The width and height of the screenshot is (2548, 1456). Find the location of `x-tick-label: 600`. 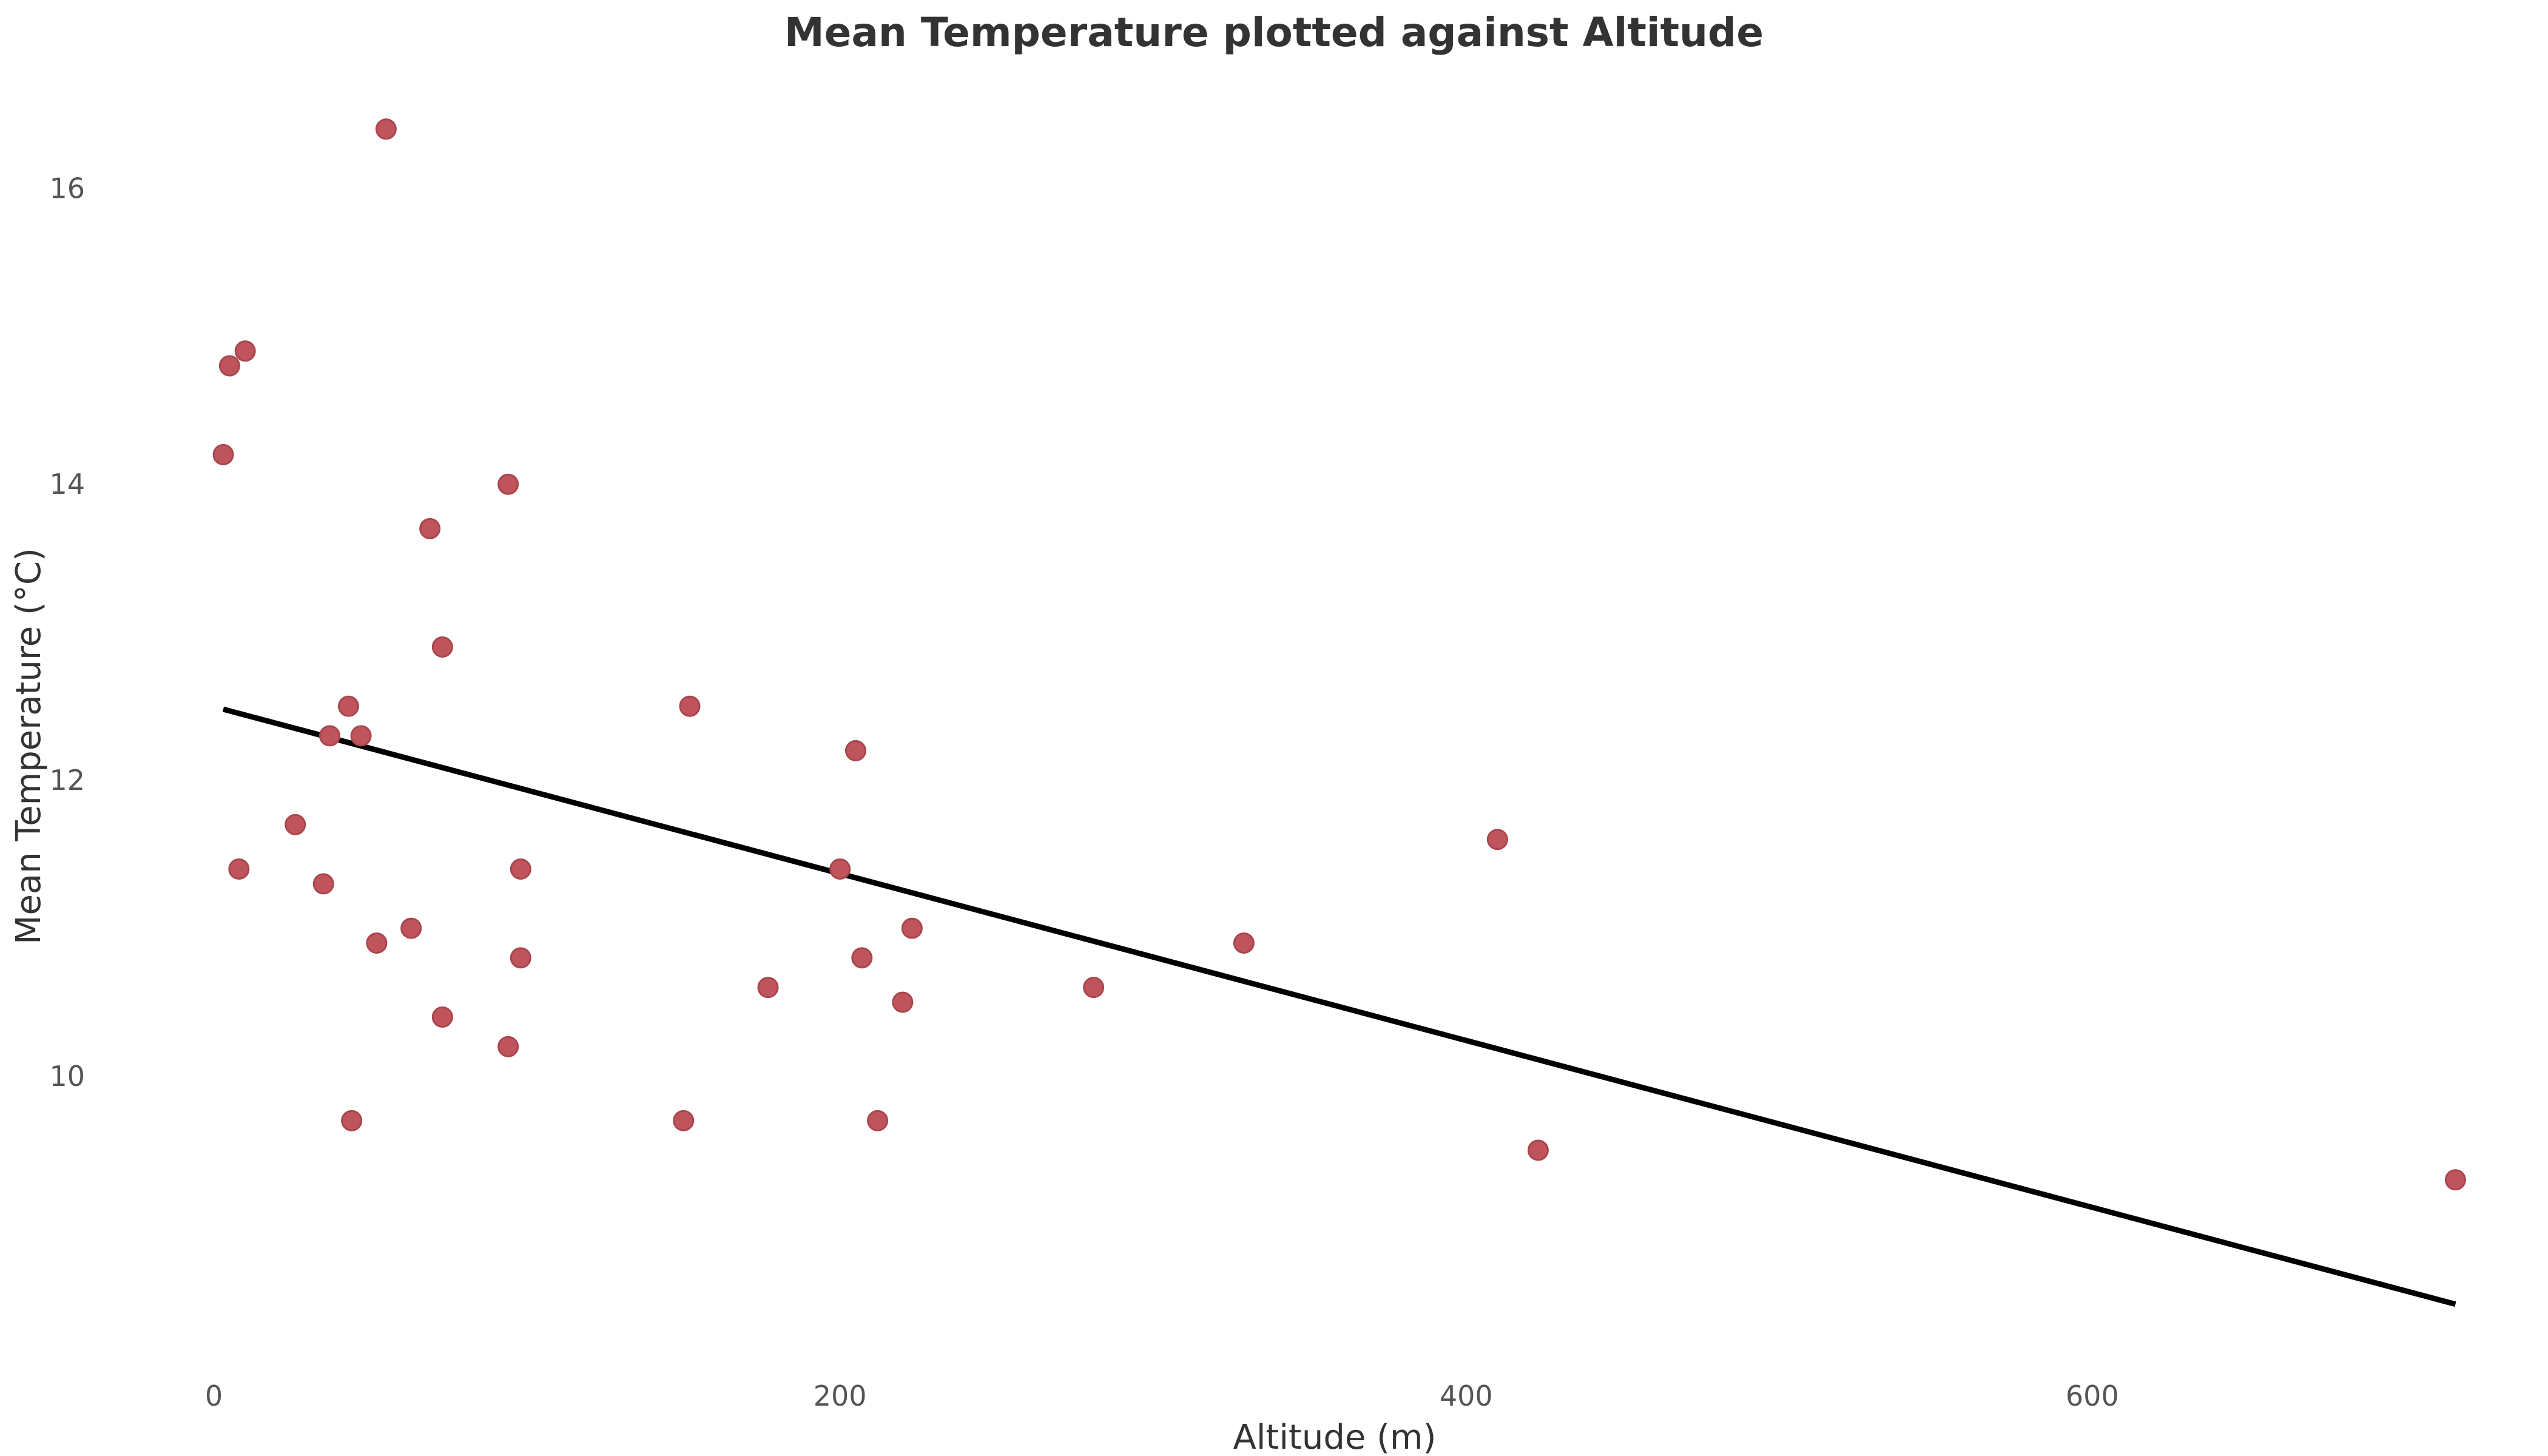

x-tick-label: 600 is located at coordinates (2092, 1396).